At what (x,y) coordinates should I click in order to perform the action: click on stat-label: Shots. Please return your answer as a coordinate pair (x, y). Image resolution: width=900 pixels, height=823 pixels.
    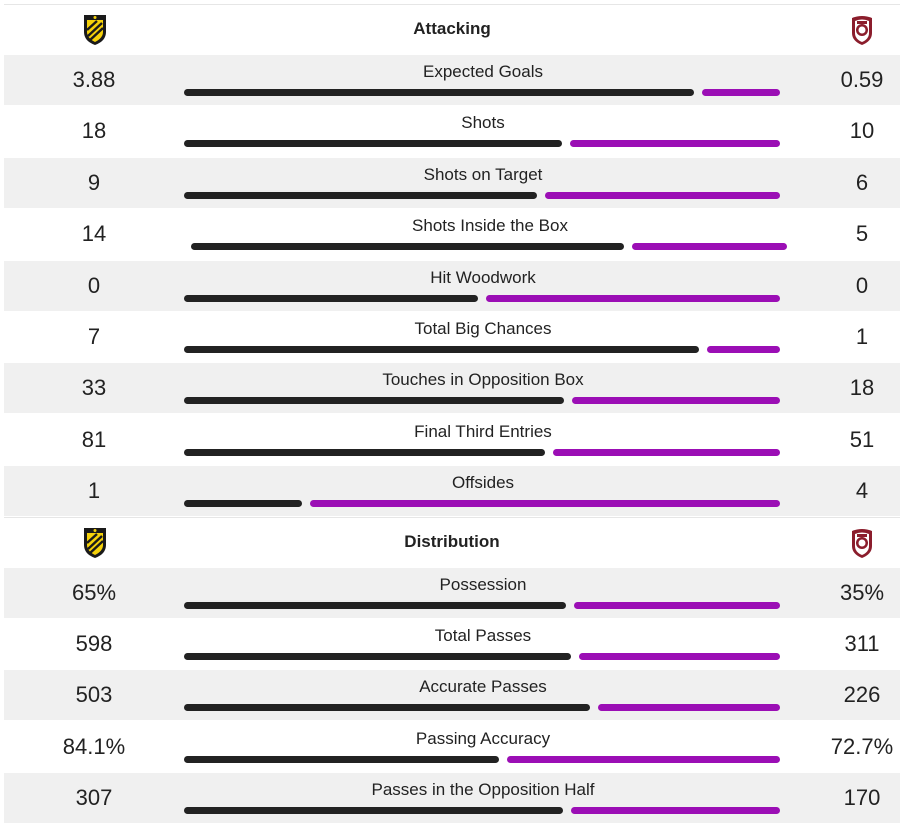
    Looking at the image, I should click on (483, 123).